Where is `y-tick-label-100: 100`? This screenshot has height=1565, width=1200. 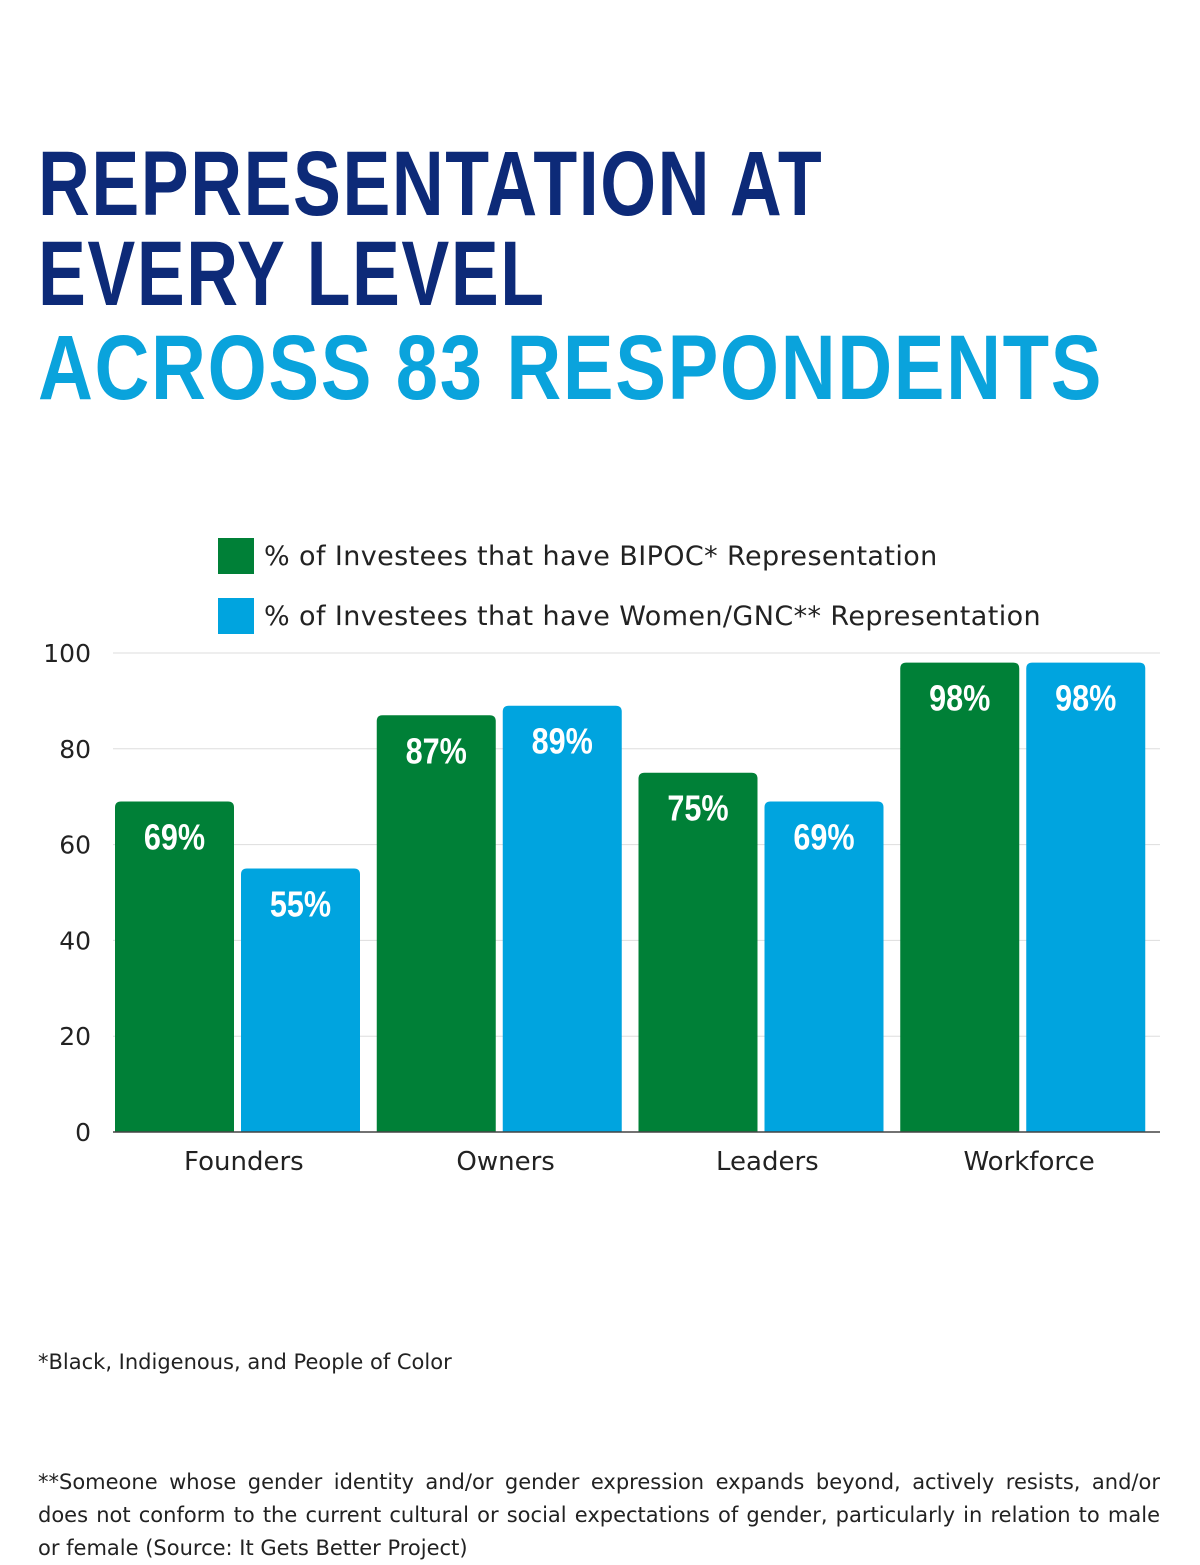 y-tick-label-100: 100 is located at coordinates (67, 653).